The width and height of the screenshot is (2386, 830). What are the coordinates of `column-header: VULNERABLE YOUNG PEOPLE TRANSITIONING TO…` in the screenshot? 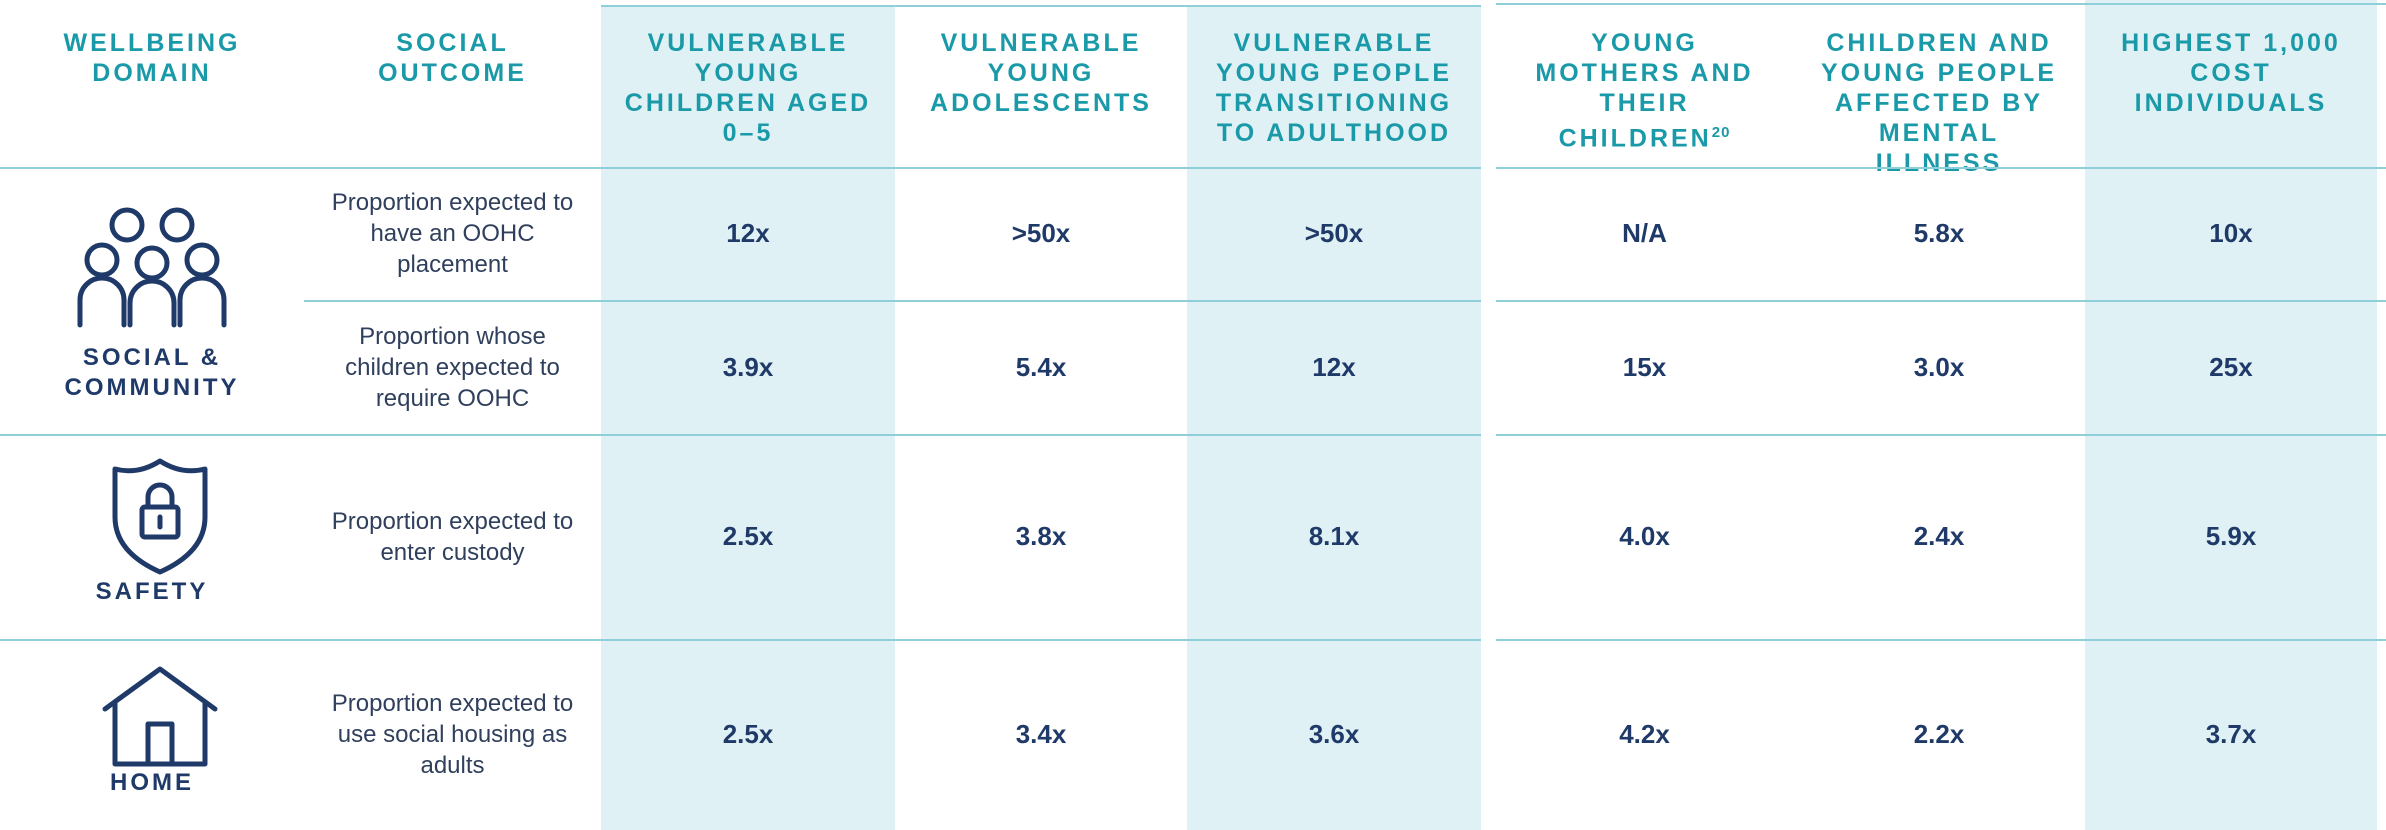 It's located at (1334, 88).